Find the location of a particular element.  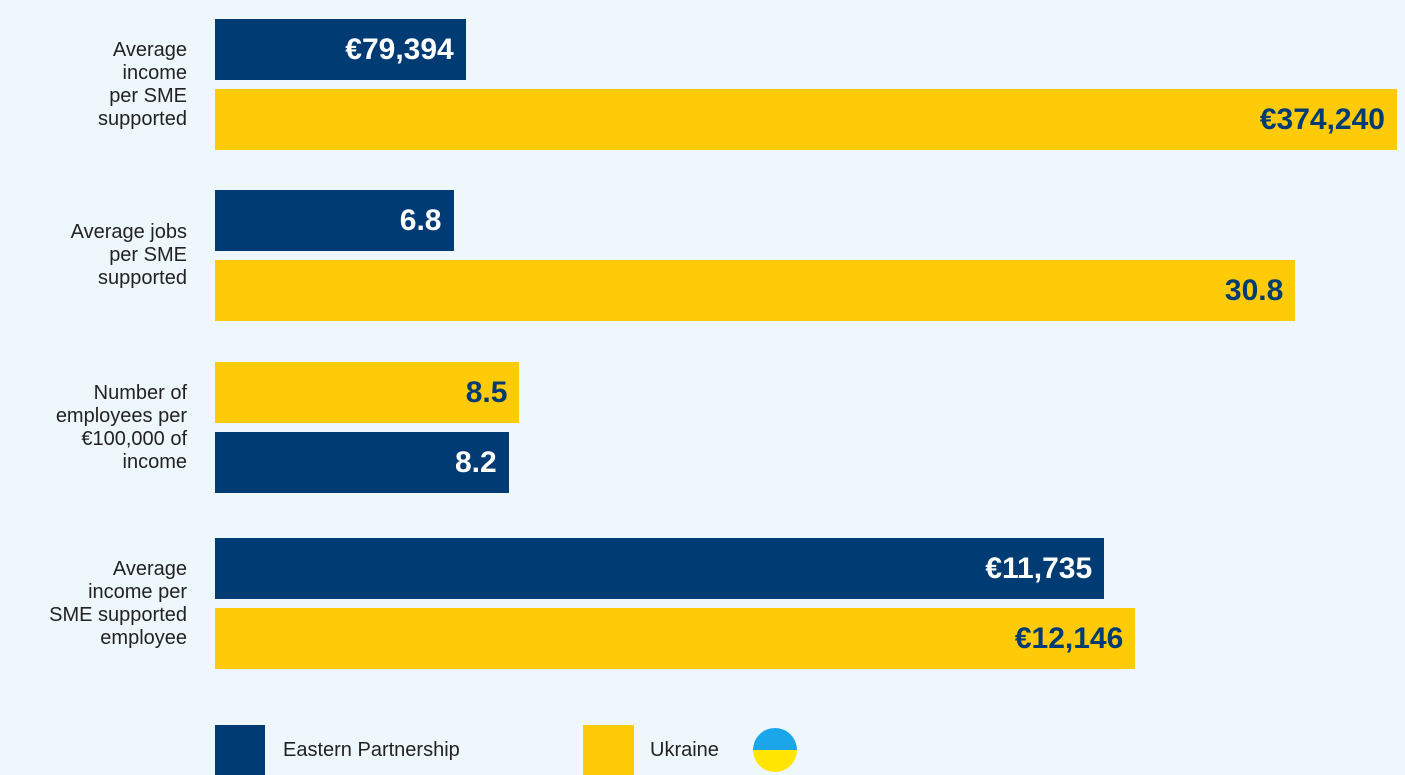

value-label: 6.8 is located at coordinates (420, 220).